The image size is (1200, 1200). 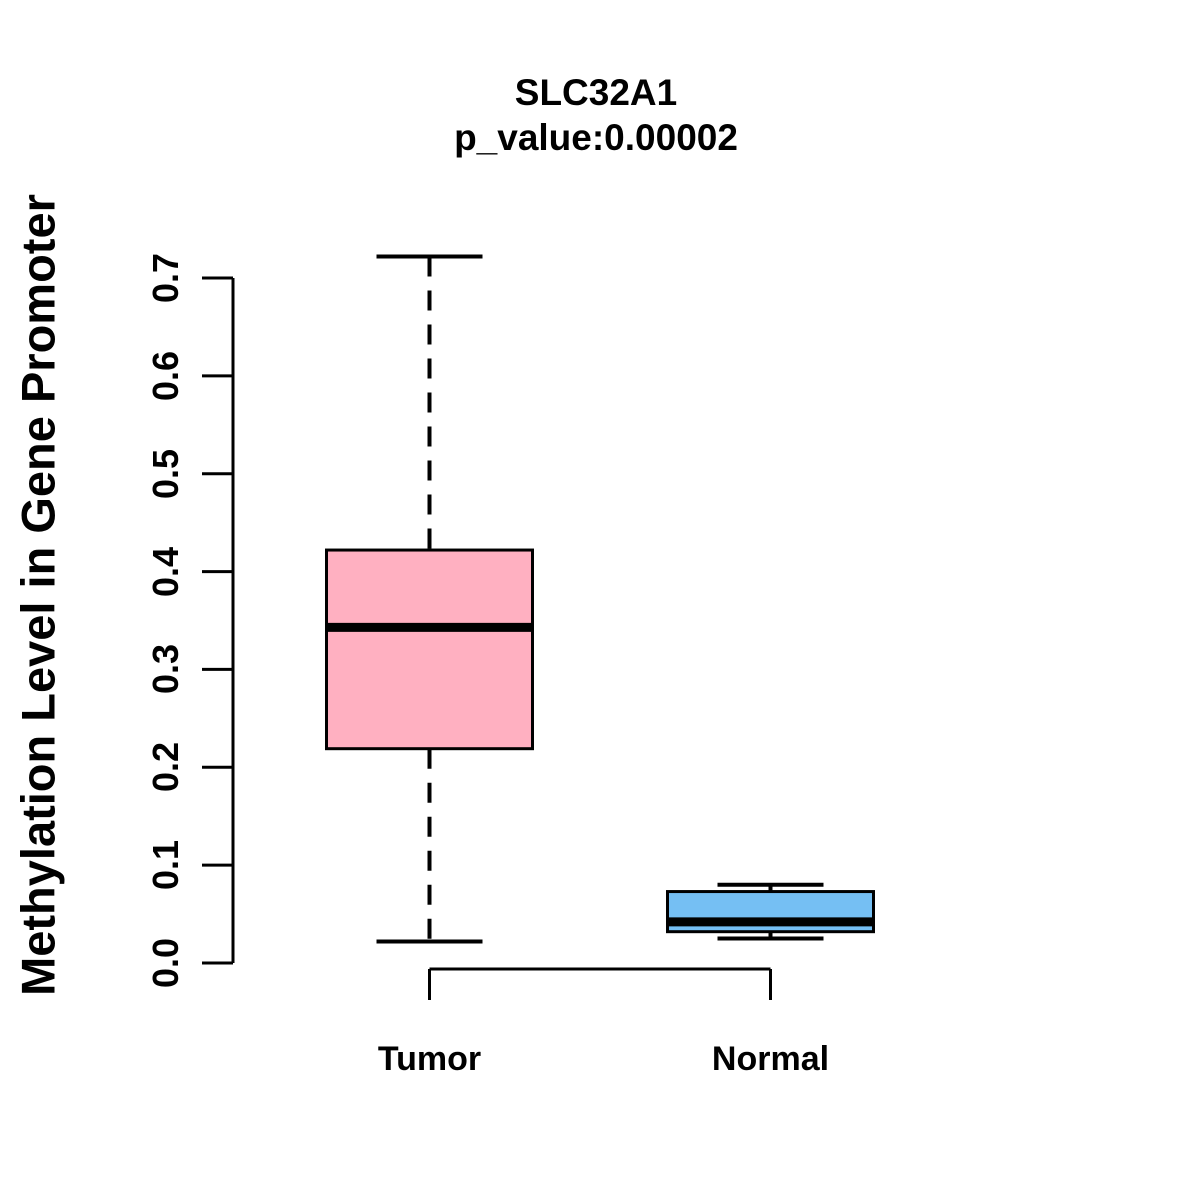 I want to click on chart-pvalue-subtitle: p_value:0.00002, so click(x=596, y=137).